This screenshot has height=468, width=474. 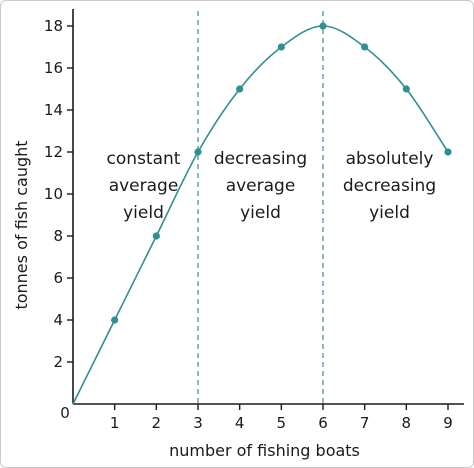 I want to click on x-tick-label: 3, so click(x=198, y=423).